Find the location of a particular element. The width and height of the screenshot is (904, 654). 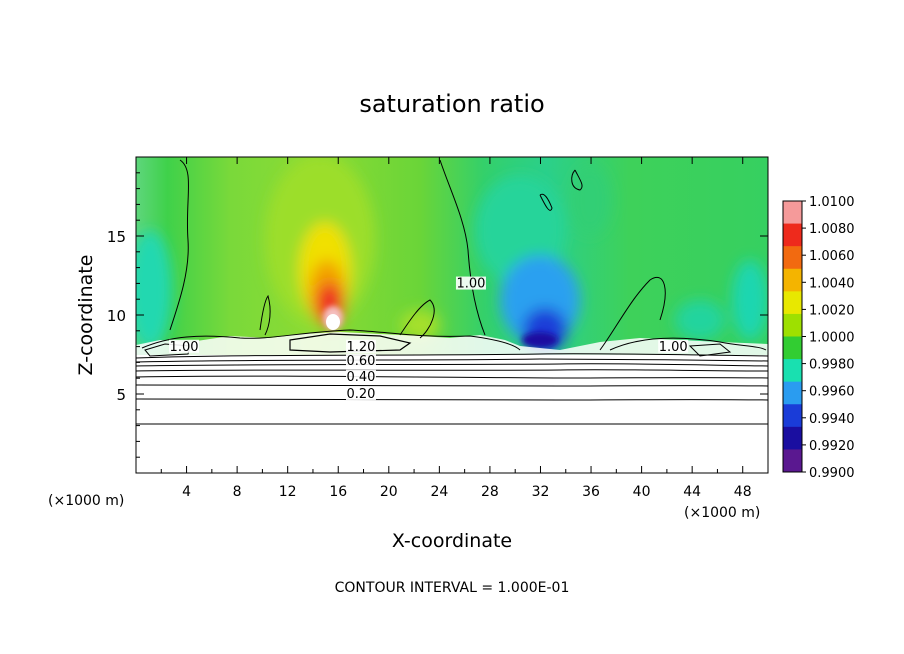

contour-label: 0.20 is located at coordinates (361, 394).